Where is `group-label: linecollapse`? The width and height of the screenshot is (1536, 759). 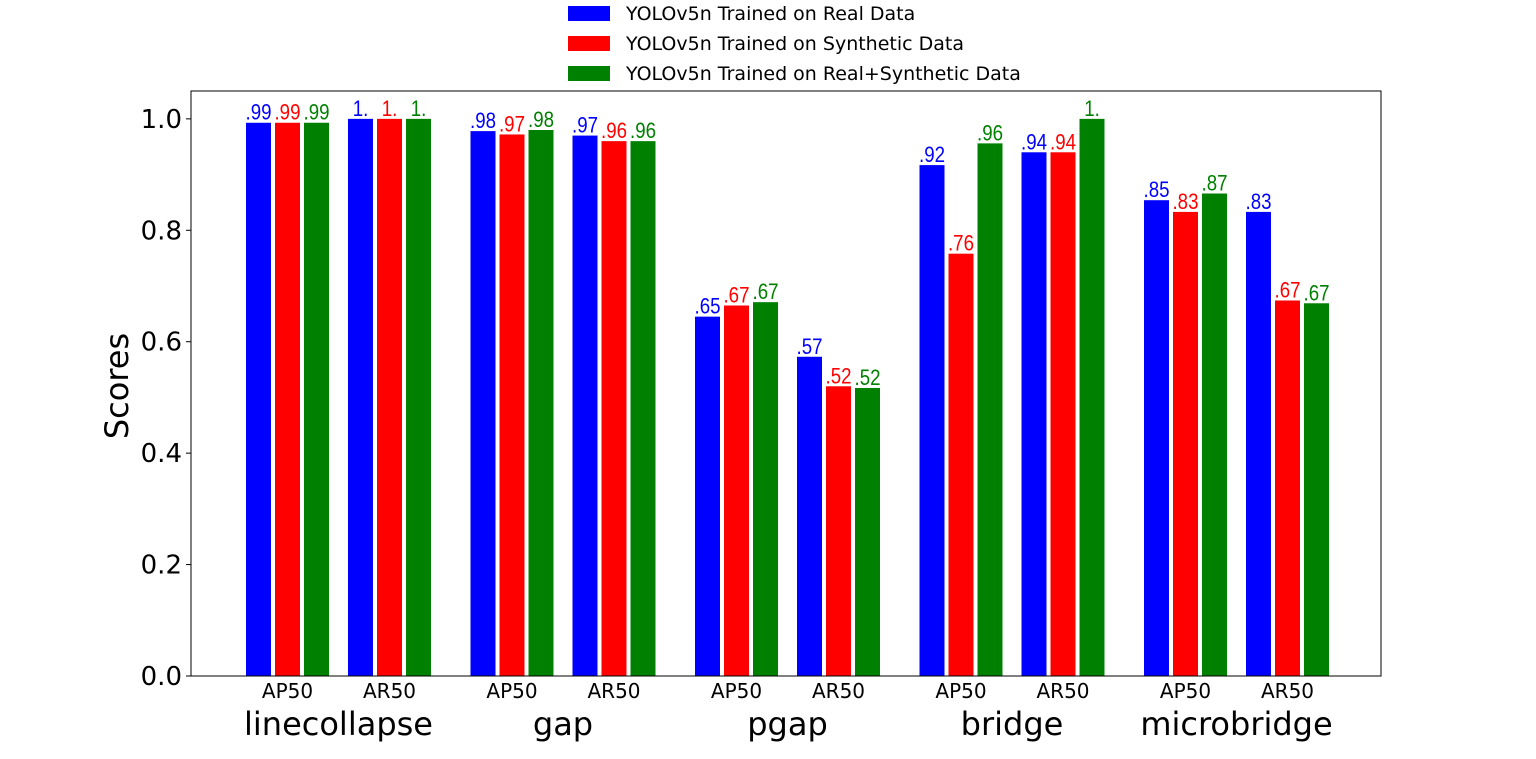
group-label: linecollapse is located at coordinates (338, 724).